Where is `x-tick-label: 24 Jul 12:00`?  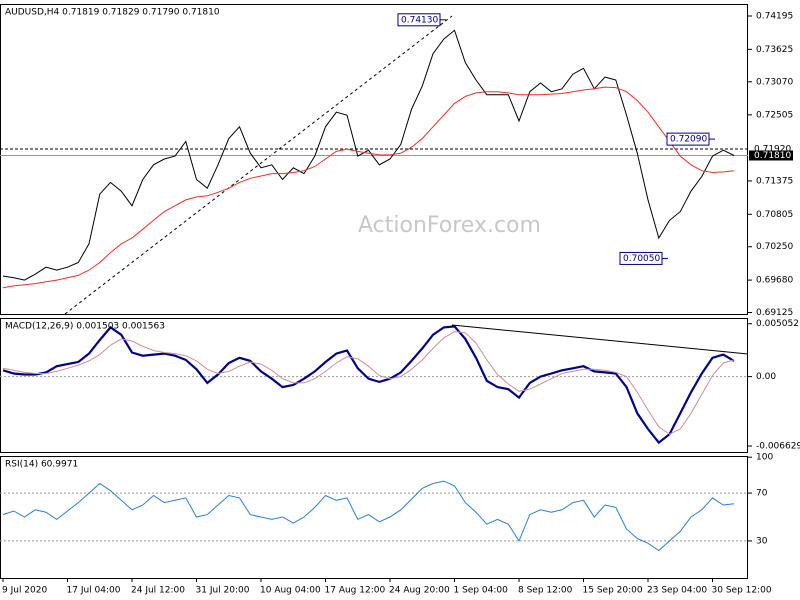 x-tick-label: 24 Jul 12:00 is located at coordinates (158, 591).